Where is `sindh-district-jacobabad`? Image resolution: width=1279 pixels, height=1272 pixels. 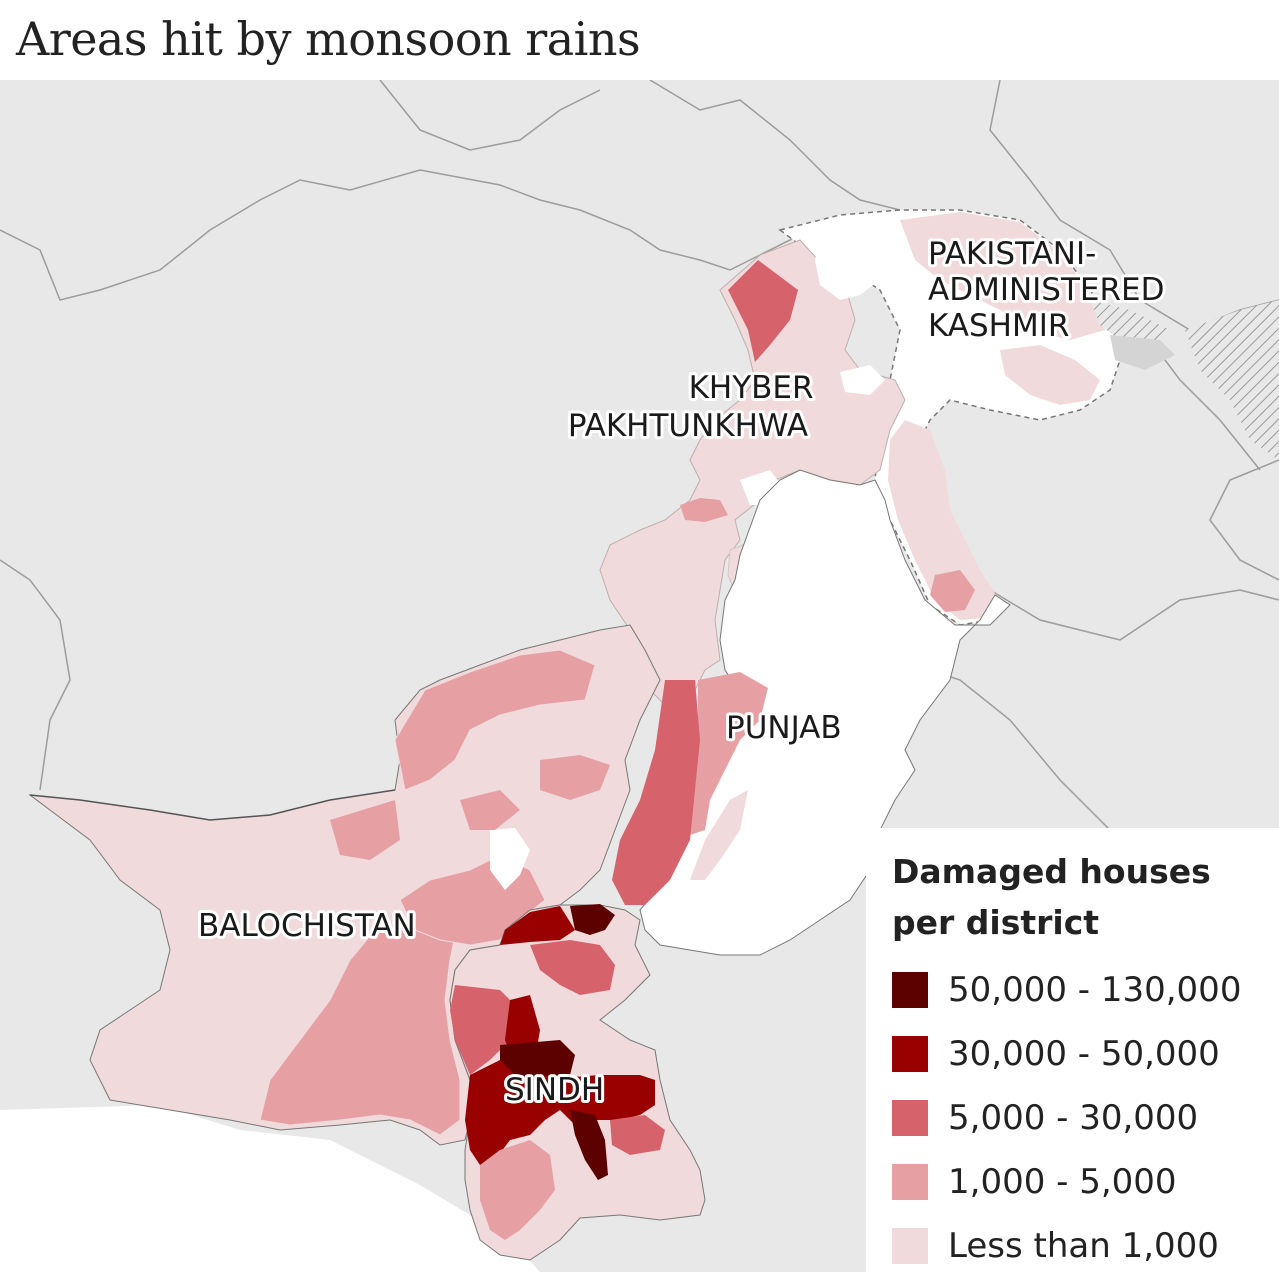
sindh-district-jacobabad is located at coordinates (537, 925).